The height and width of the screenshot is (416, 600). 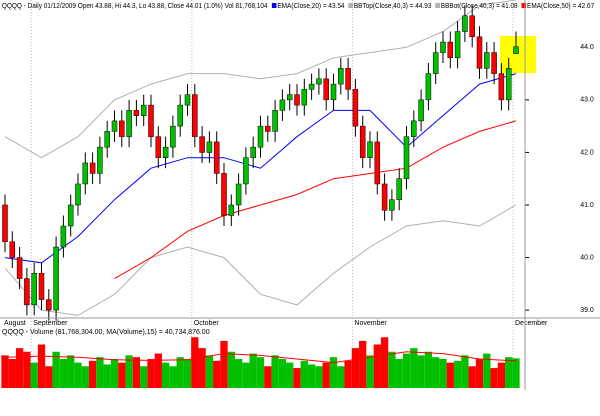 I want to click on highlight-box, so click(x=518, y=54).